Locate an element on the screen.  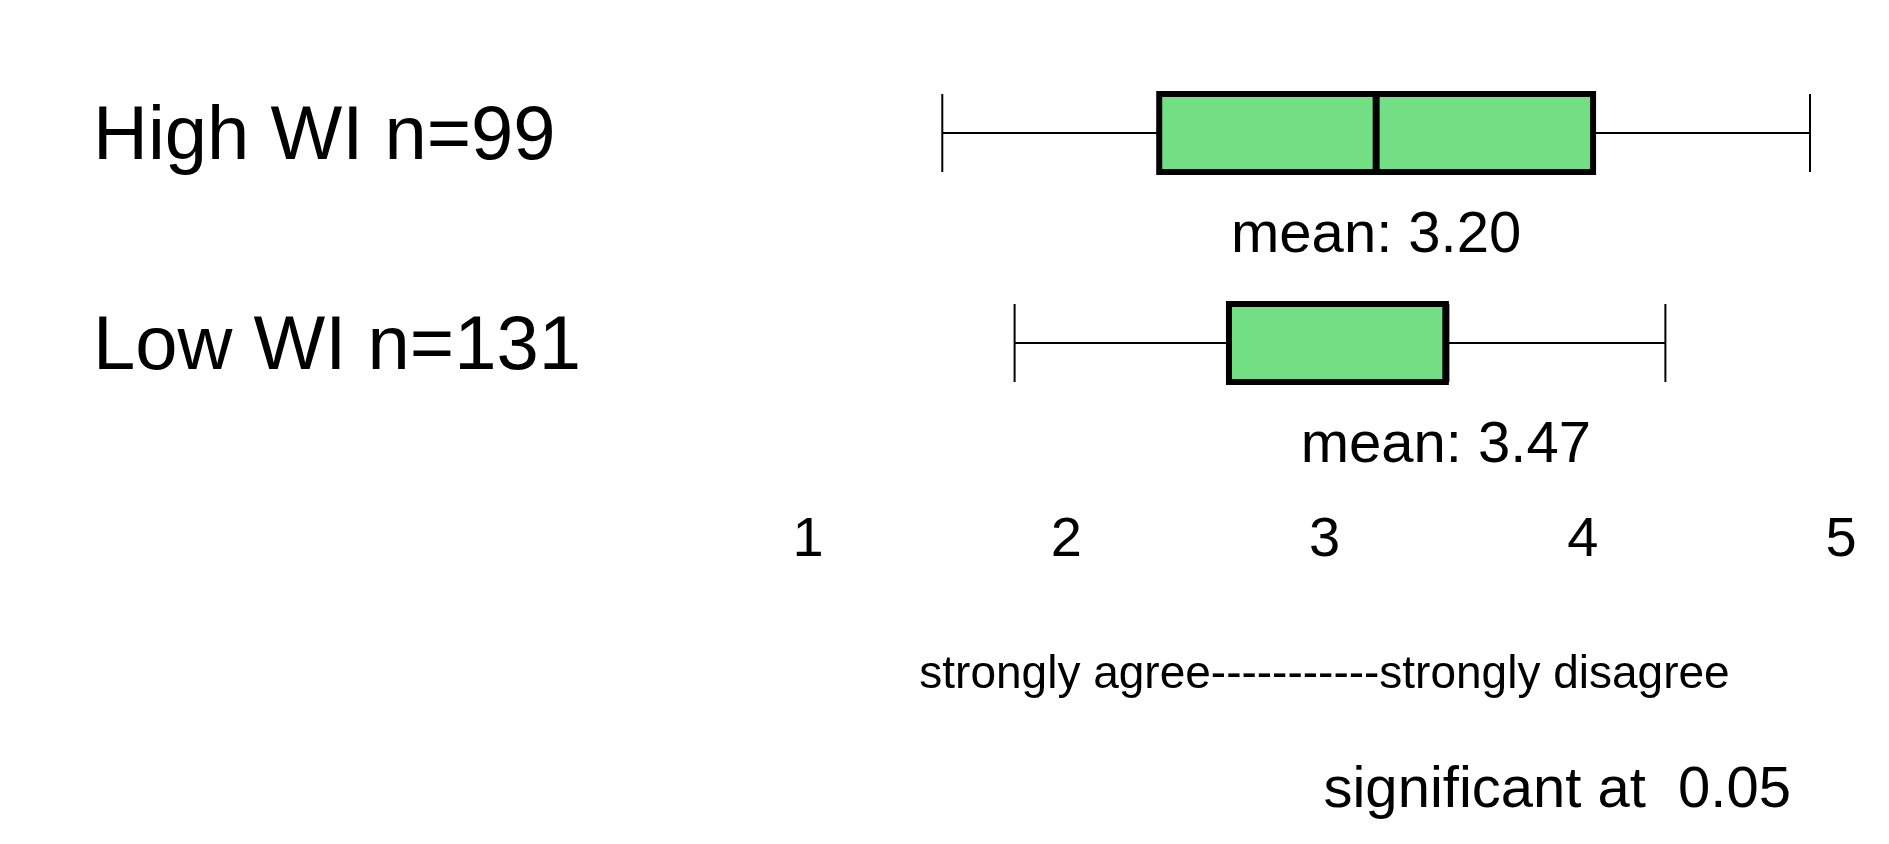
x-tick-label: 2 is located at coordinates (1066, 536).